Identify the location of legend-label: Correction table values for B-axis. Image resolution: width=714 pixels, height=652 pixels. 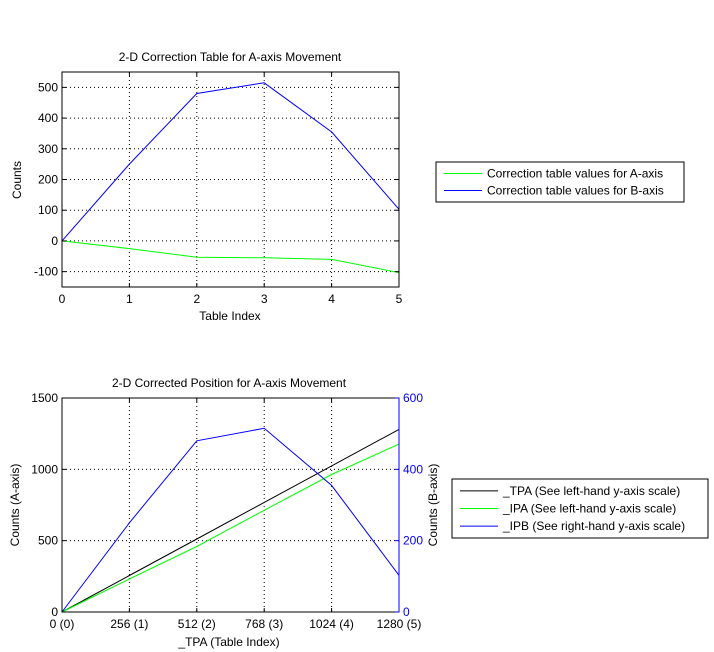
(575, 191).